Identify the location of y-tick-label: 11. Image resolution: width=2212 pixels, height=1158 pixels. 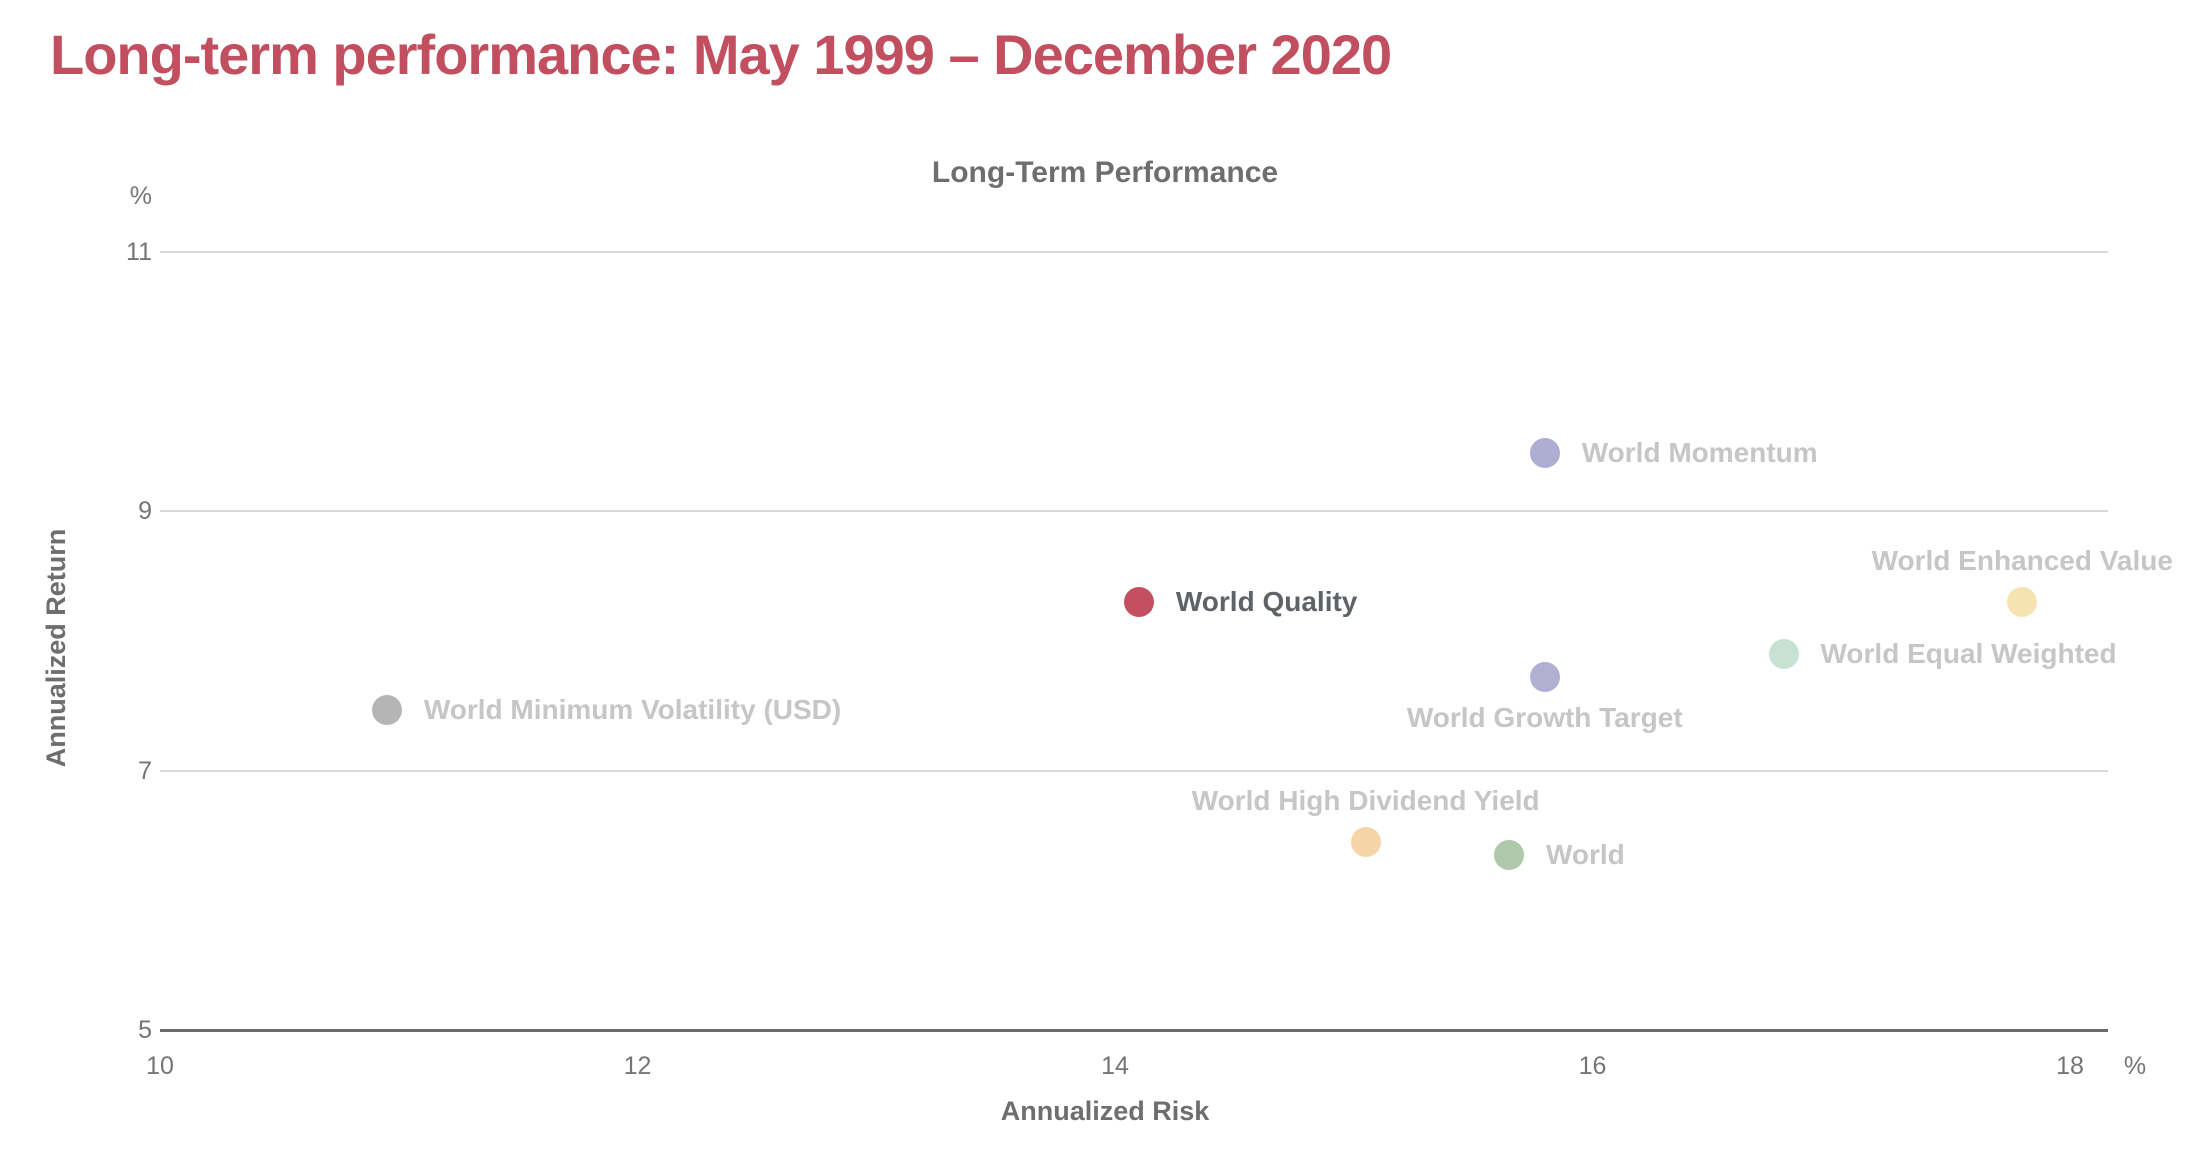
(139, 252).